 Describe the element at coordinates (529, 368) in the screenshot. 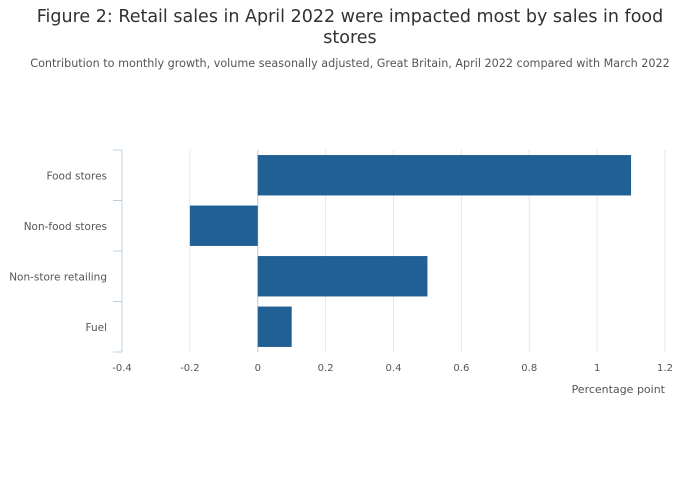

I see `x-tick-label: 0.8` at that location.